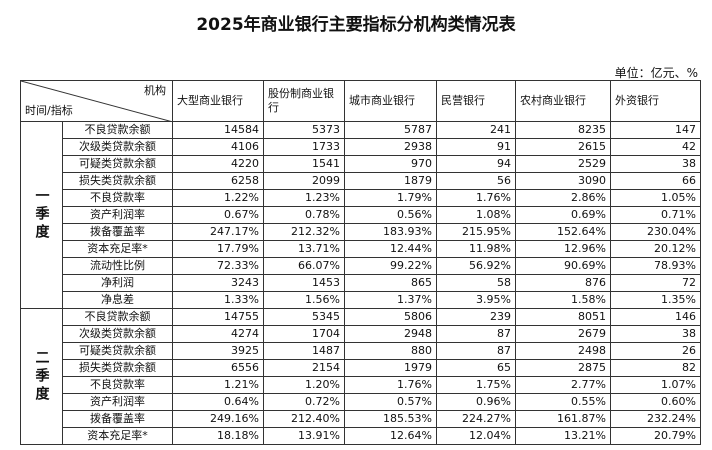  I want to click on value-cell: 1.08%, so click(476, 215).